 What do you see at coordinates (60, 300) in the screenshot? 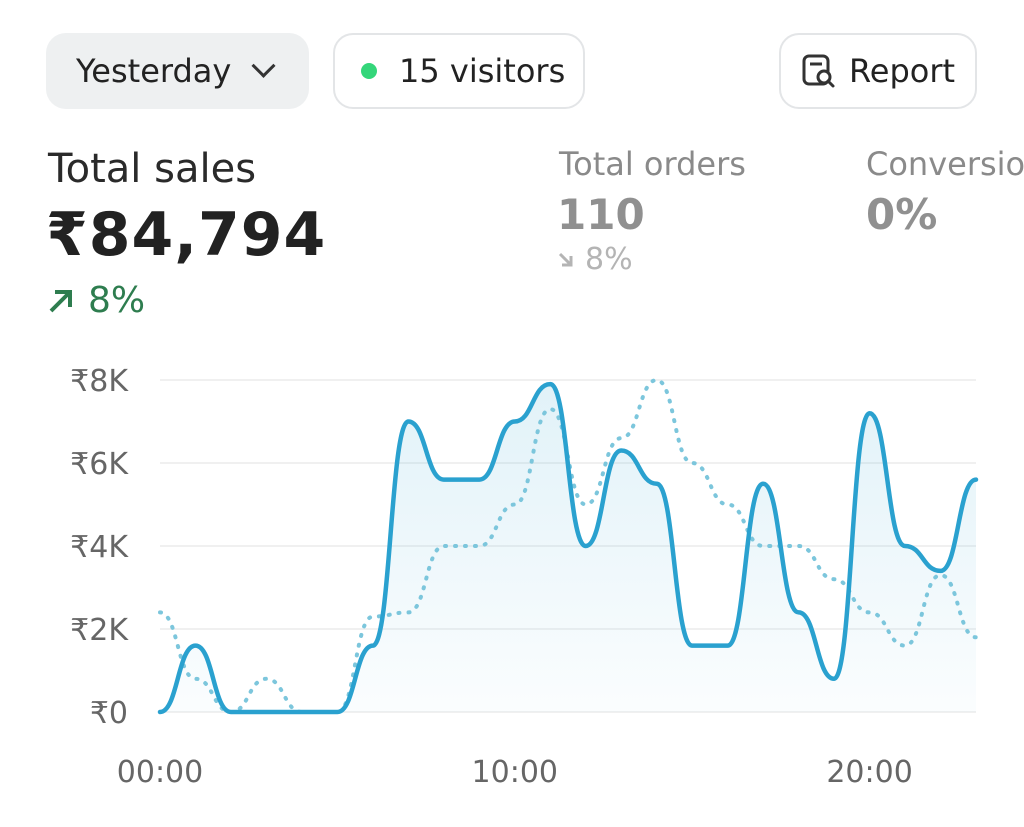
I see `arrow-up-right-icon` at bounding box center [60, 300].